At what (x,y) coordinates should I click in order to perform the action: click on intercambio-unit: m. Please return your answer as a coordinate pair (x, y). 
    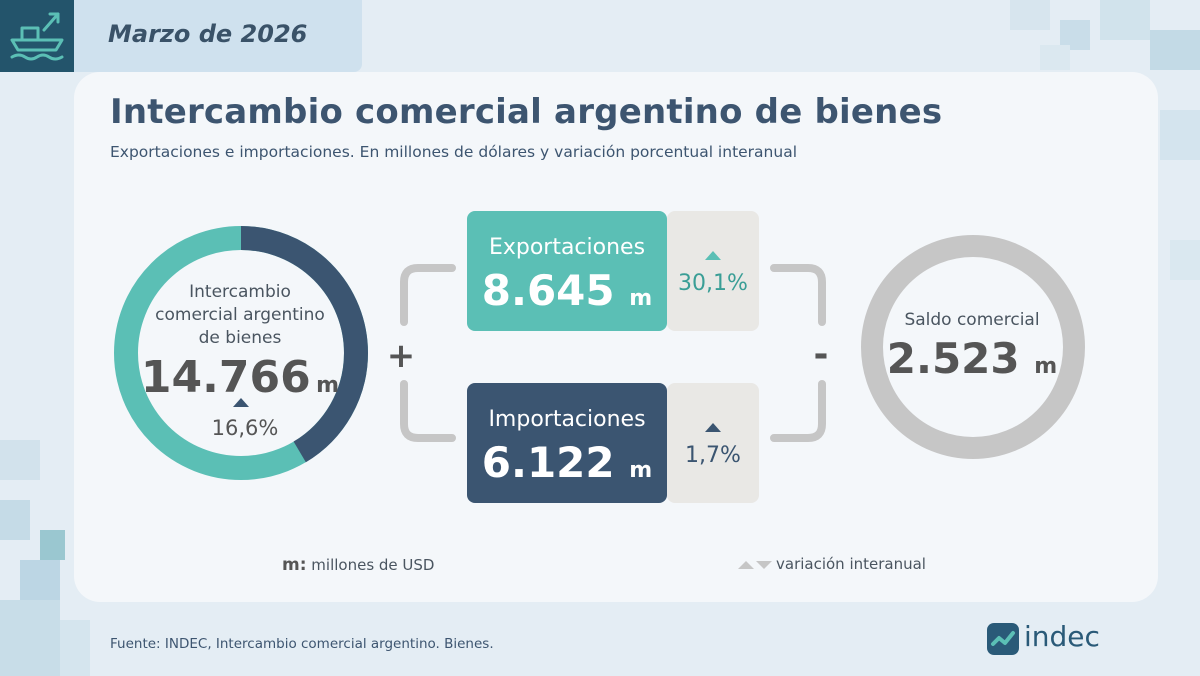
    Looking at the image, I should click on (328, 385).